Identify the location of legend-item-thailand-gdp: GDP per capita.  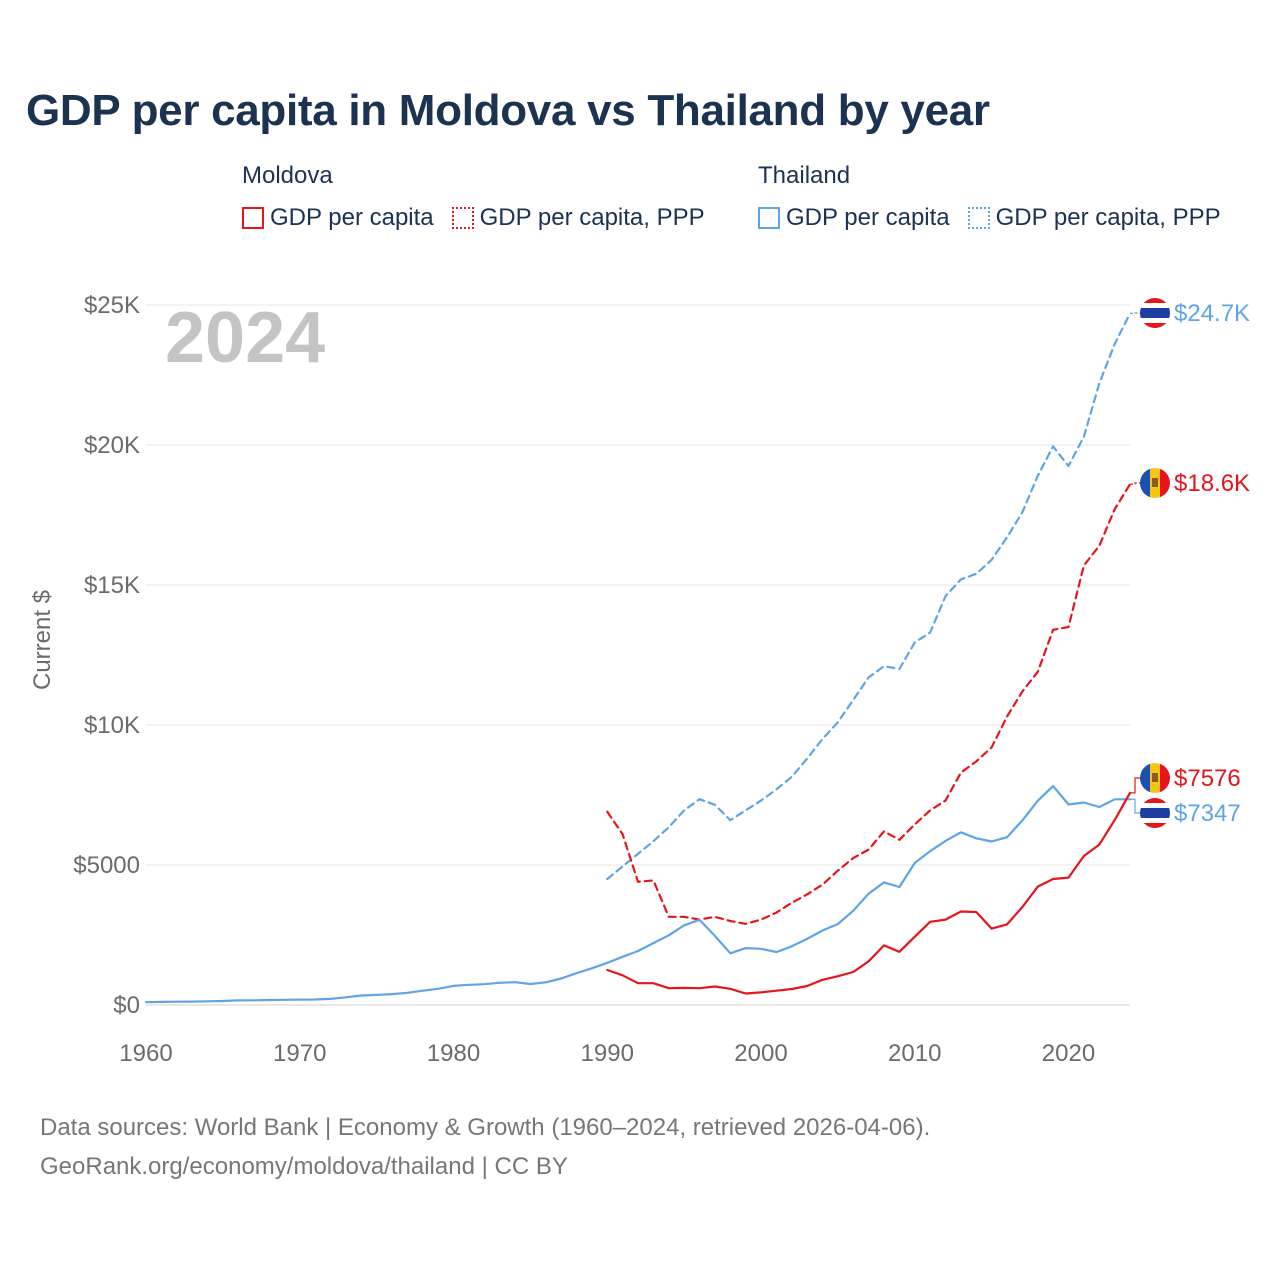
(854, 218).